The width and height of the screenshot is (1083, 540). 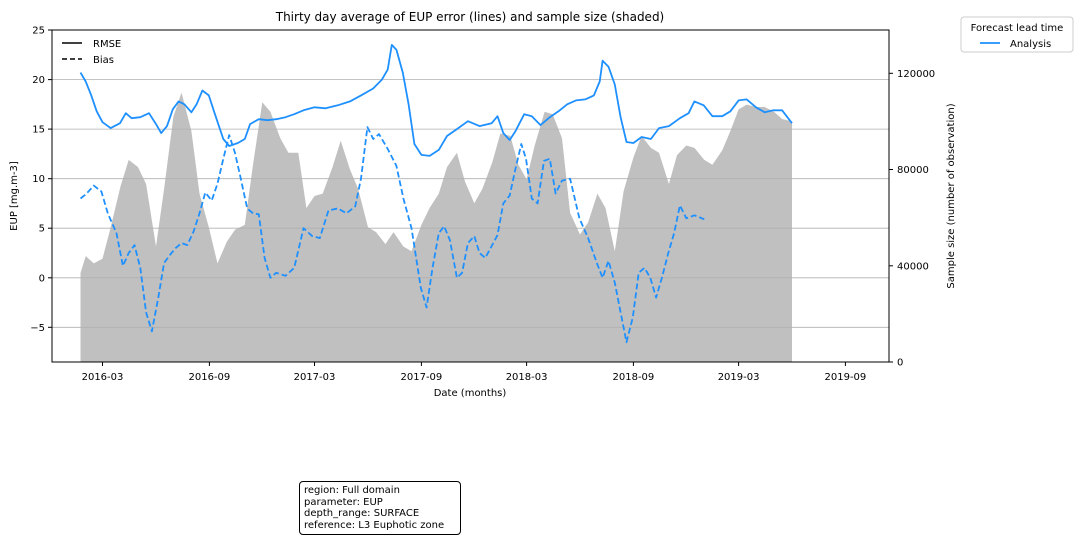 What do you see at coordinates (37, 328) in the screenshot?
I see `y-tick-label: −5` at bounding box center [37, 328].